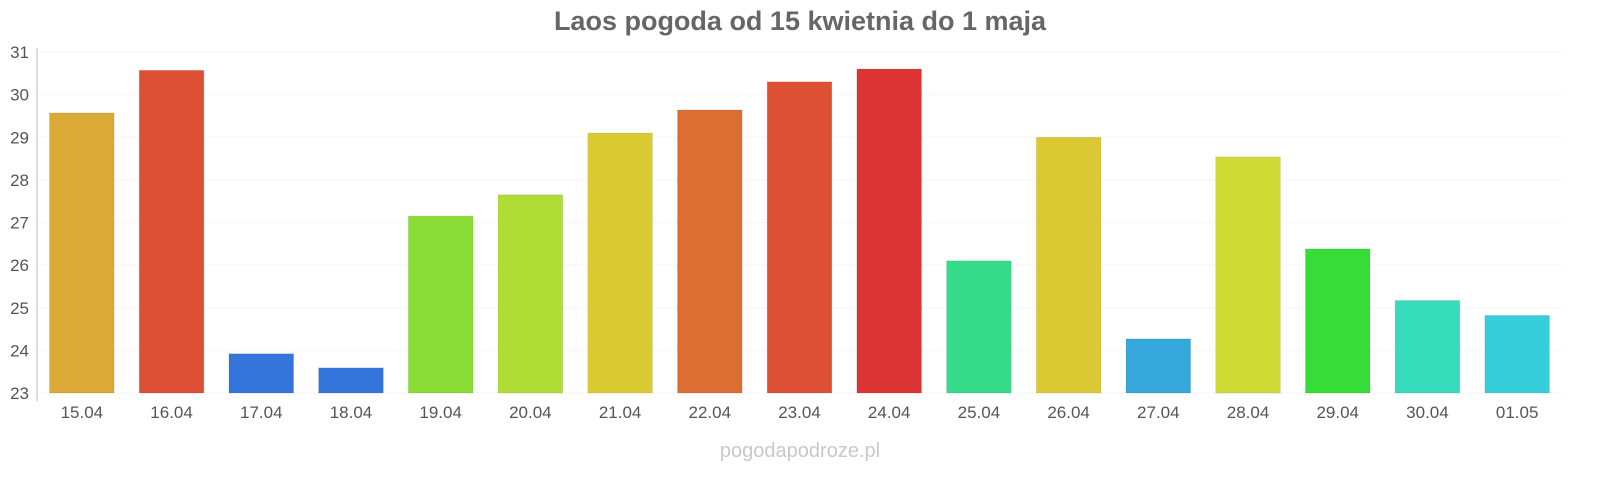 This screenshot has height=480, width=1600. Describe the element at coordinates (1517, 354) in the screenshot. I see `bar-01.05` at that location.